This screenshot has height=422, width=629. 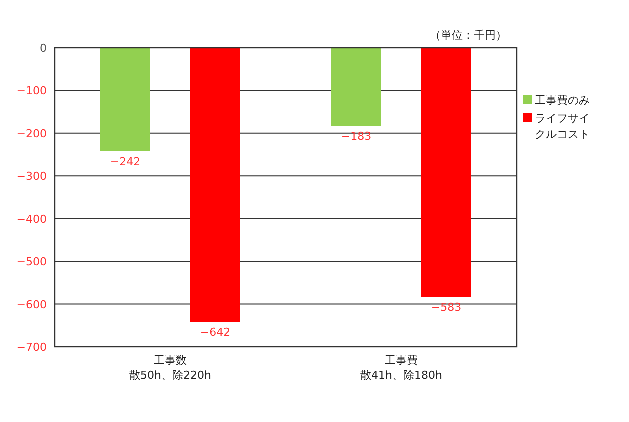 I want to click on y-tick-label: −500, so click(x=31, y=262).